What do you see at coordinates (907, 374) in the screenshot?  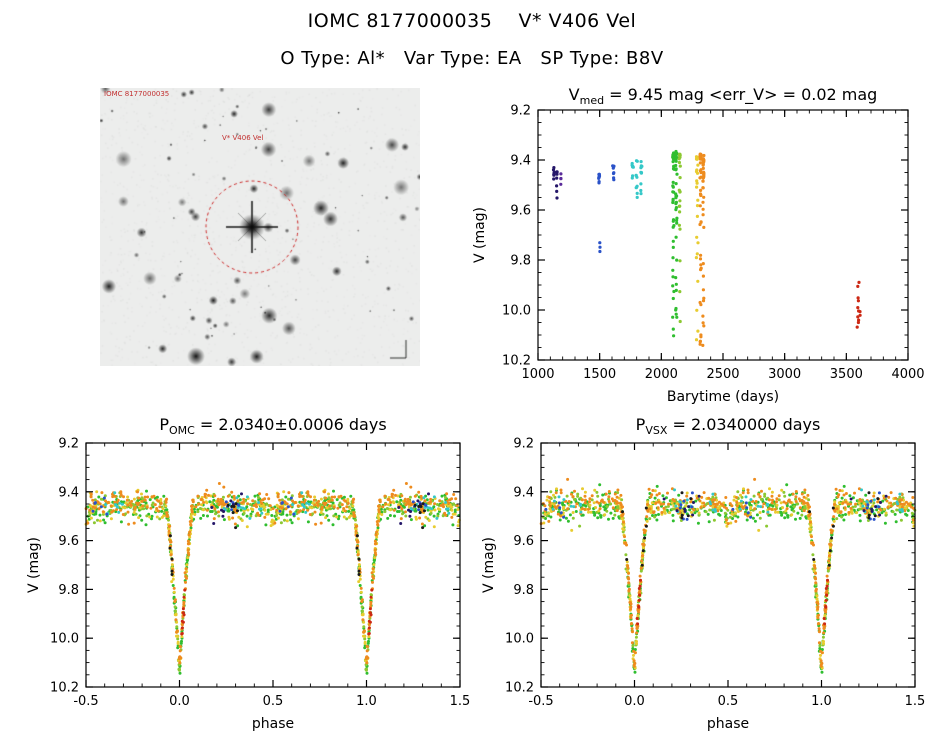 I see `svg-text: 4000` at bounding box center [907, 374].